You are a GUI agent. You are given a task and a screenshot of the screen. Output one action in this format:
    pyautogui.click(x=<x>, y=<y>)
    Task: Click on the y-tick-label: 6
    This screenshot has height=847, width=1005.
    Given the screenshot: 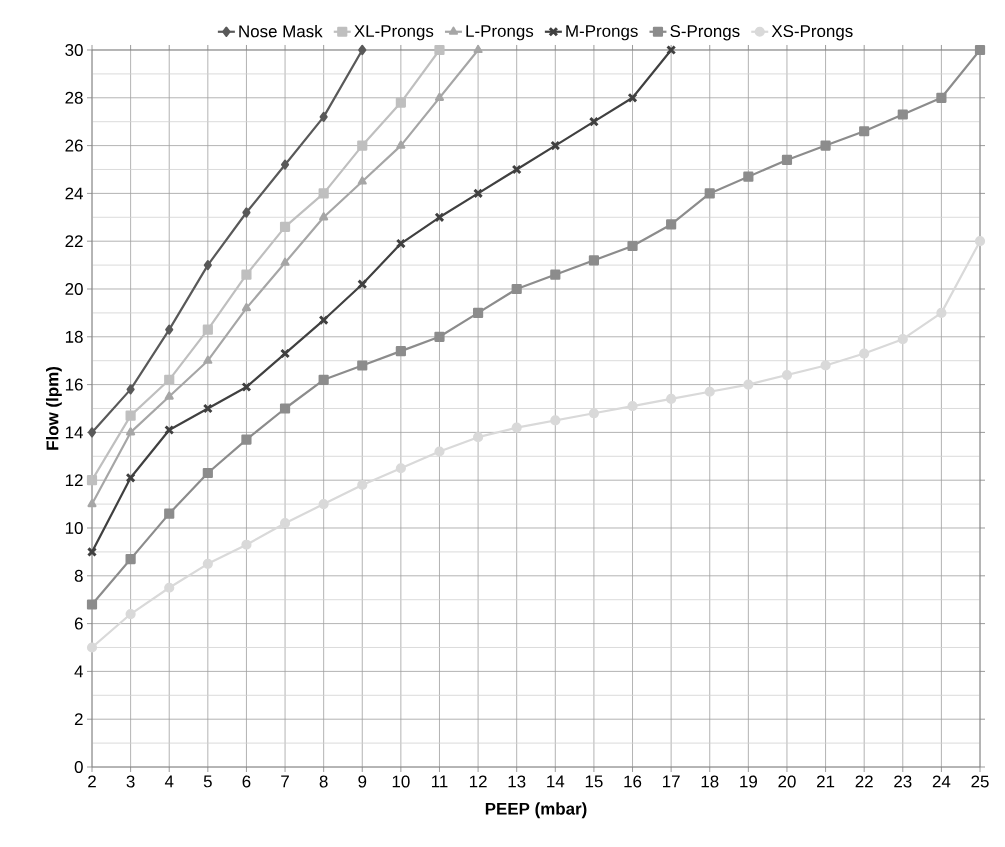 What is the action you would take?
    pyautogui.click(x=78, y=623)
    